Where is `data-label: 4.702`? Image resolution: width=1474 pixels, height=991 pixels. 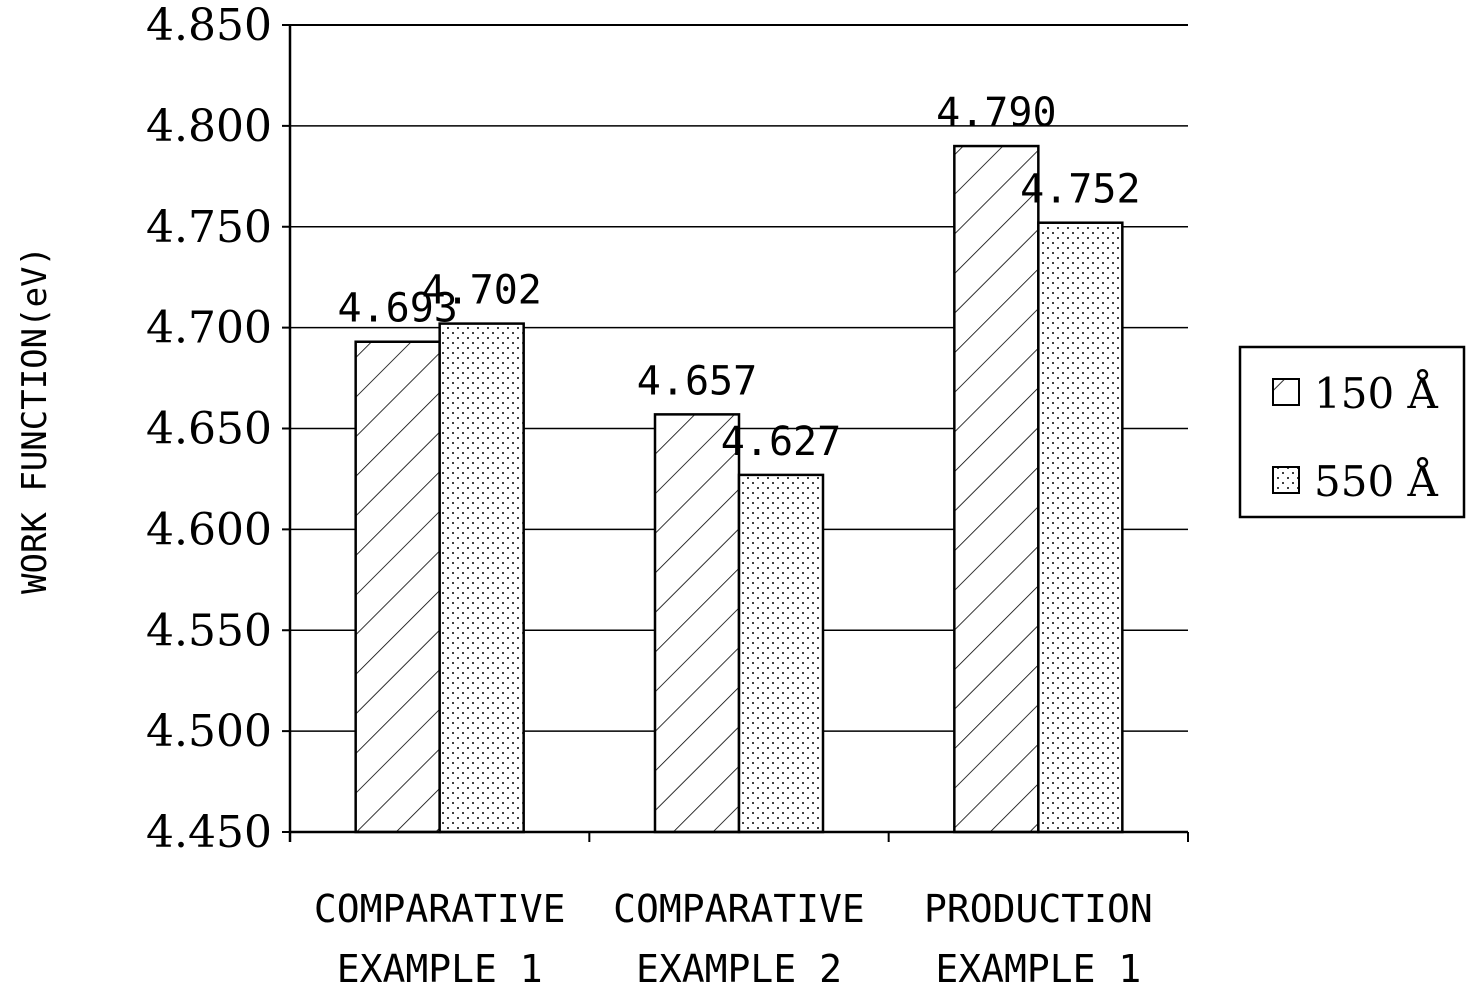
data-label: 4.702 is located at coordinates (481, 291).